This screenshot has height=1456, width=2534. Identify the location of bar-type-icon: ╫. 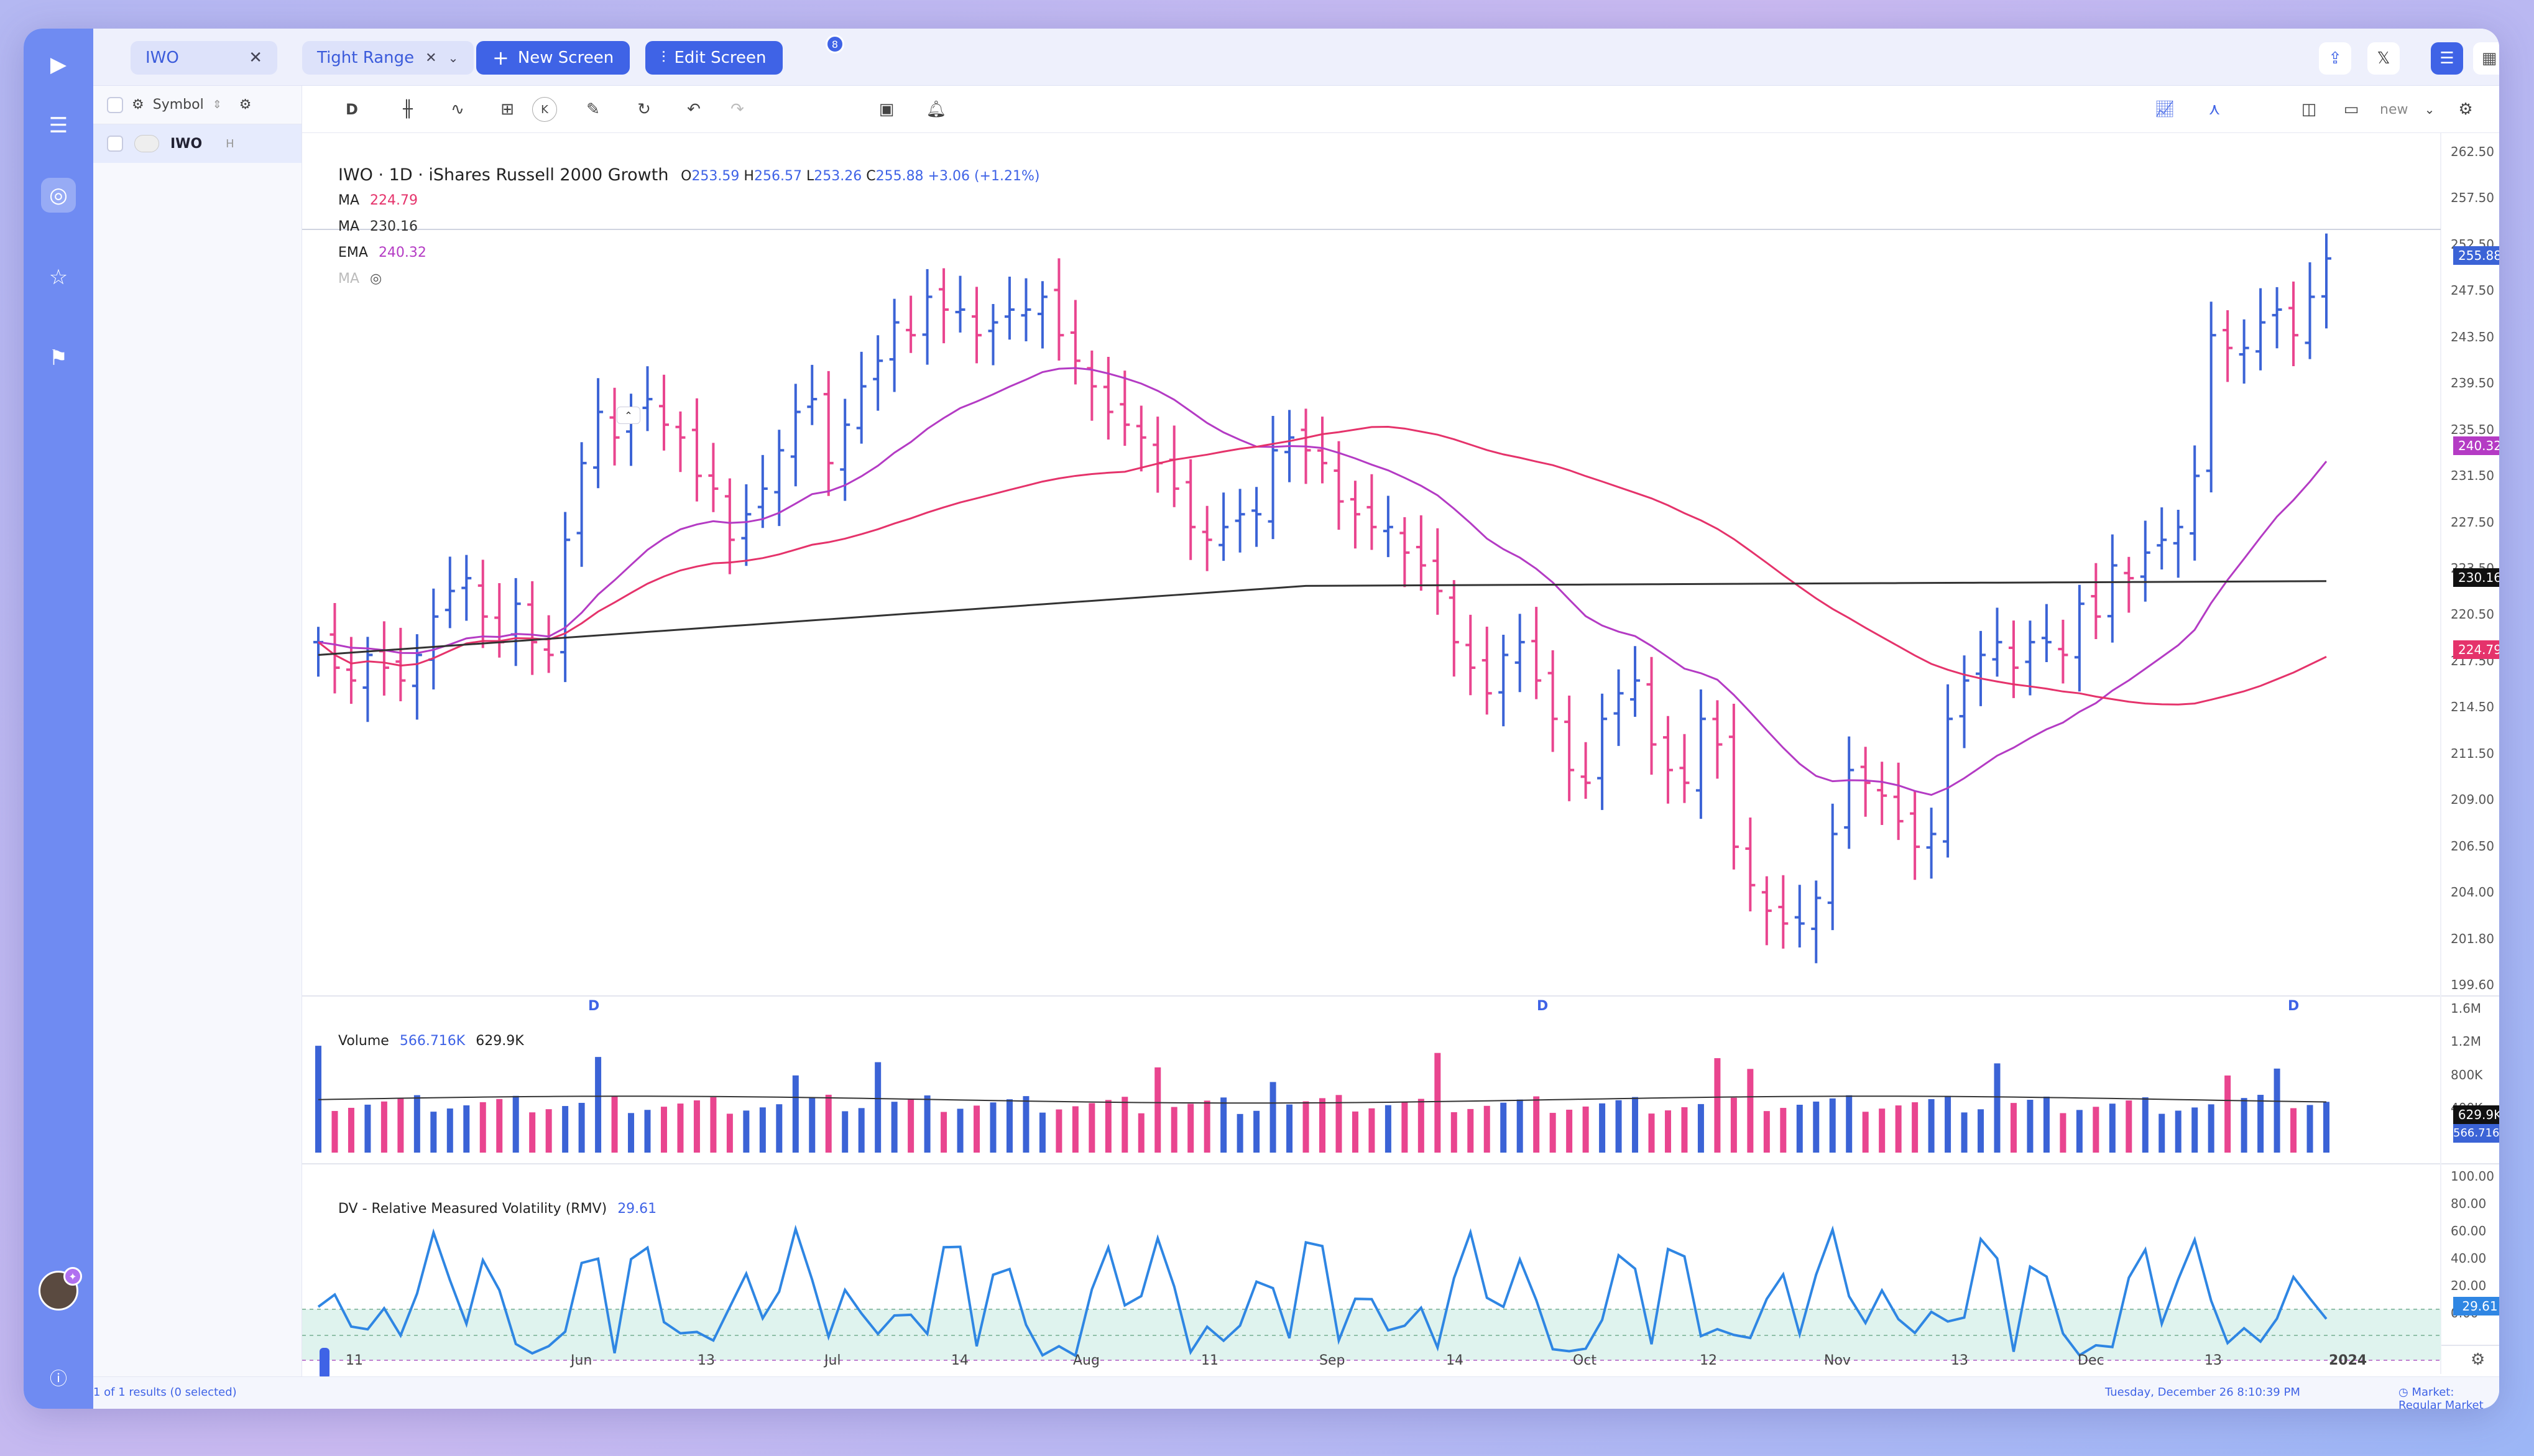
(408, 109).